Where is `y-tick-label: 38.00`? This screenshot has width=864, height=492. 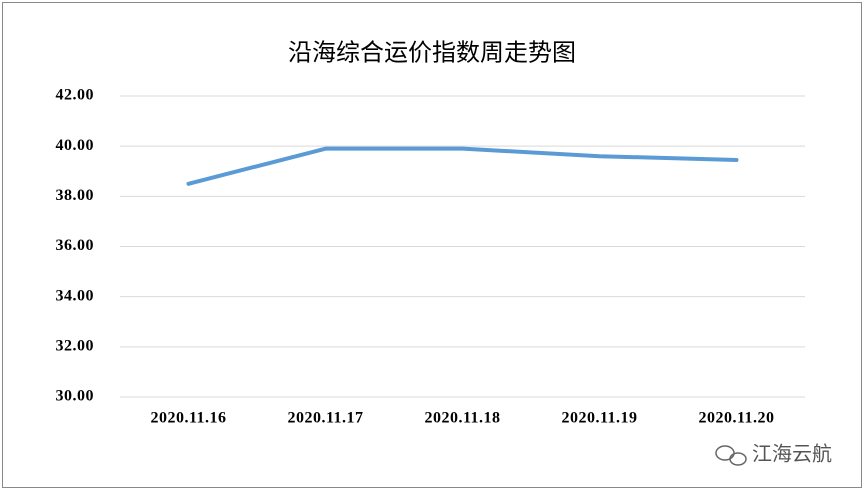
y-tick-label: 38.00 is located at coordinates (75, 195).